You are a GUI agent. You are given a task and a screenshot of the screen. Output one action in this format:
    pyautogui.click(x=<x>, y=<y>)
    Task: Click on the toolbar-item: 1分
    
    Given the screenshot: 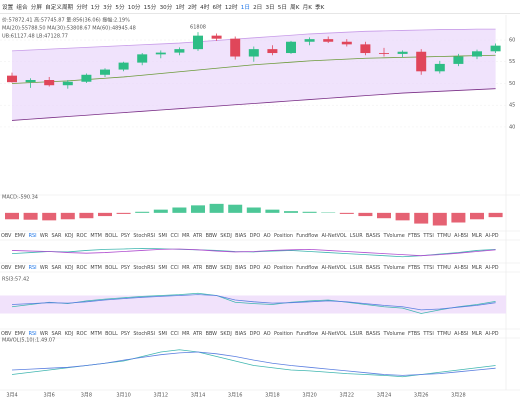 What is the action you would take?
    pyautogui.click(x=95, y=7)
    